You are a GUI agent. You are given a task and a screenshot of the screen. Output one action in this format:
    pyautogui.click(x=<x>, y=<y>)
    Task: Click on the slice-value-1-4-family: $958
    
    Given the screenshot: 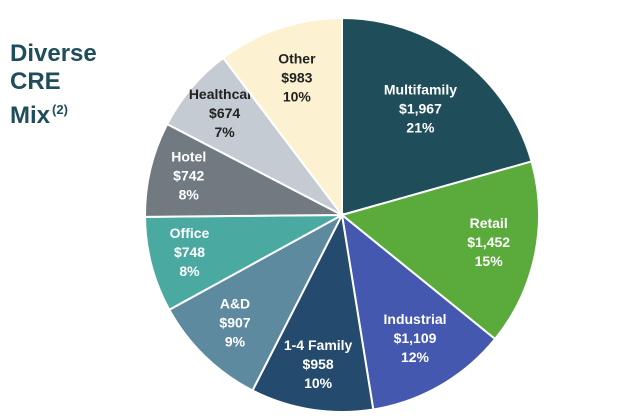 What is the action you would take?
    pyautogui.click(x=318, y=364)
    